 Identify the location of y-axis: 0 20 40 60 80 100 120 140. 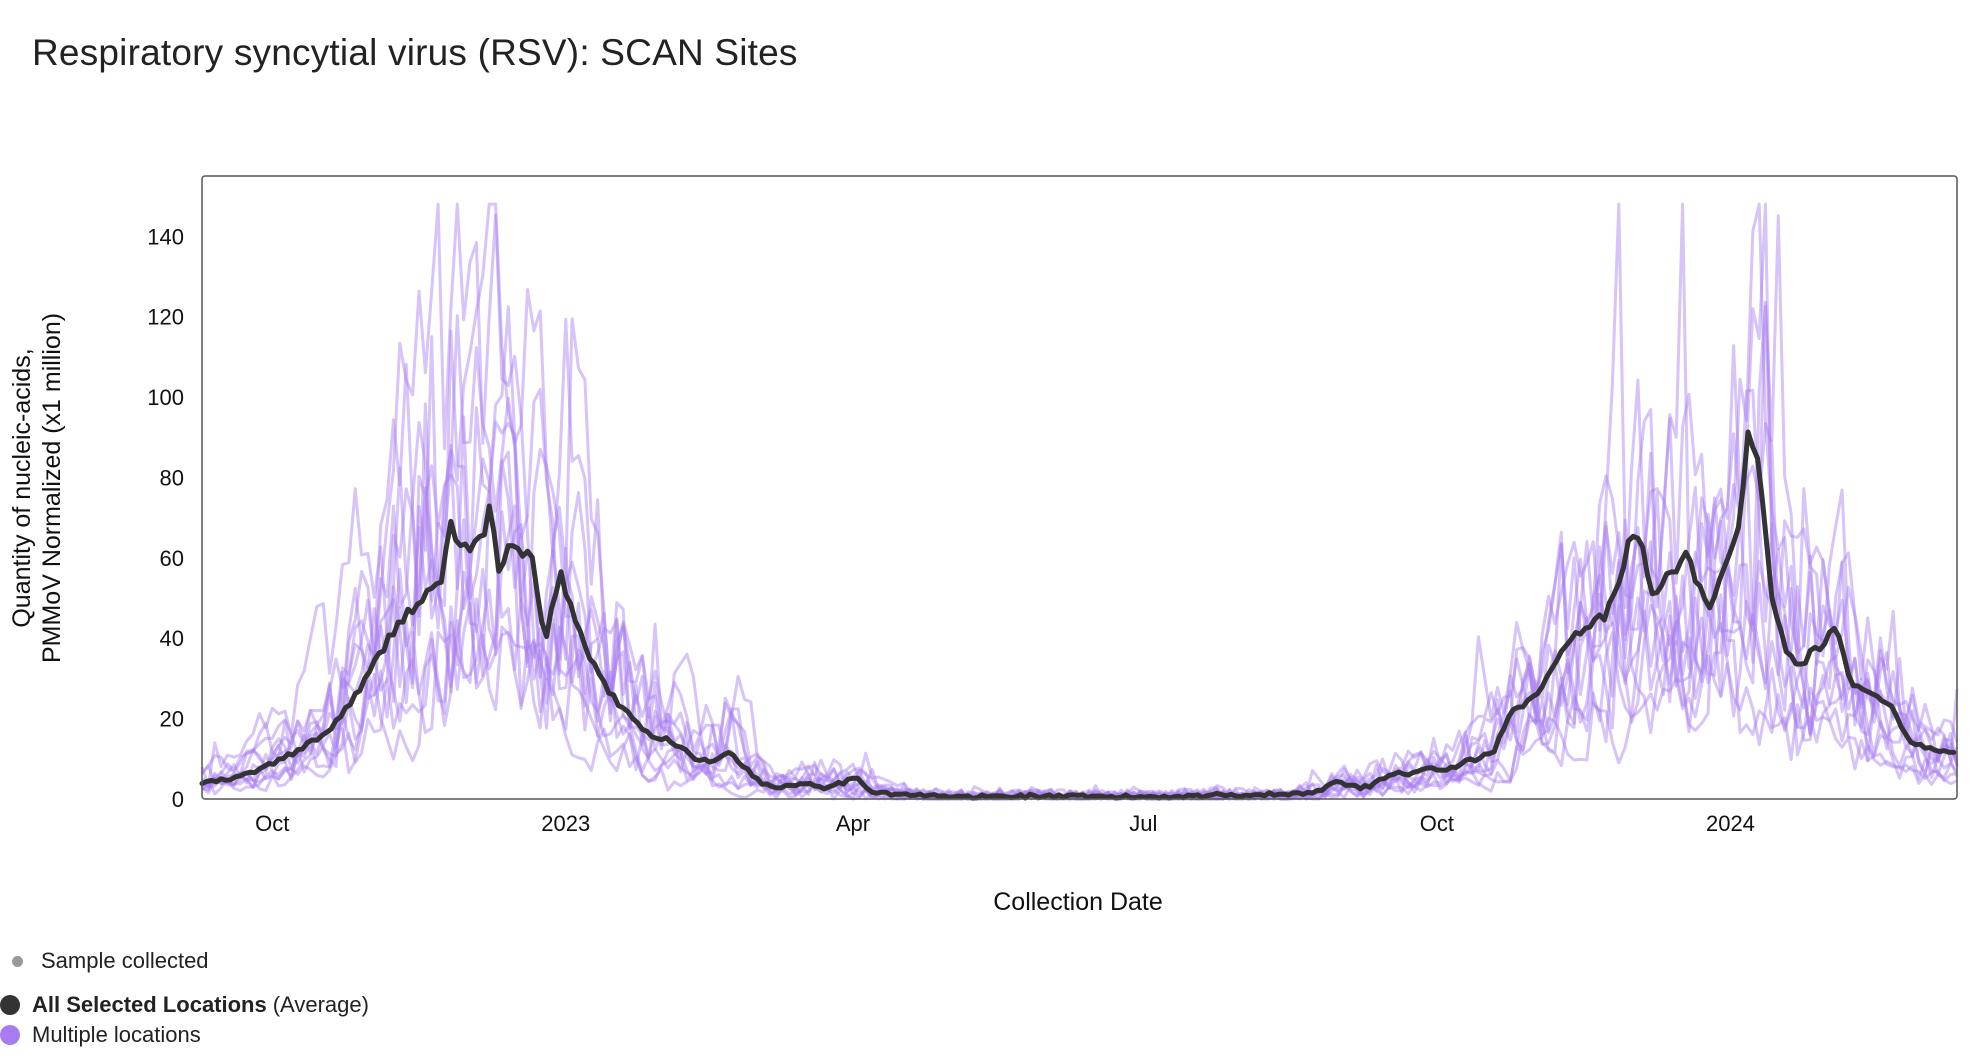
(165, 518).